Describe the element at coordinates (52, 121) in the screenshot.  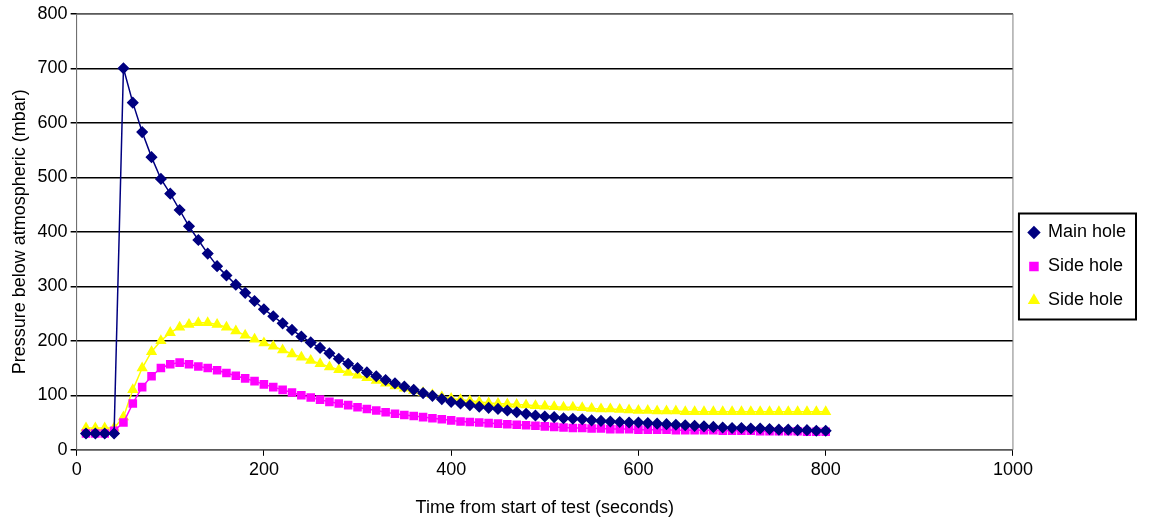
I see `y-tick-label: 600` at that location.